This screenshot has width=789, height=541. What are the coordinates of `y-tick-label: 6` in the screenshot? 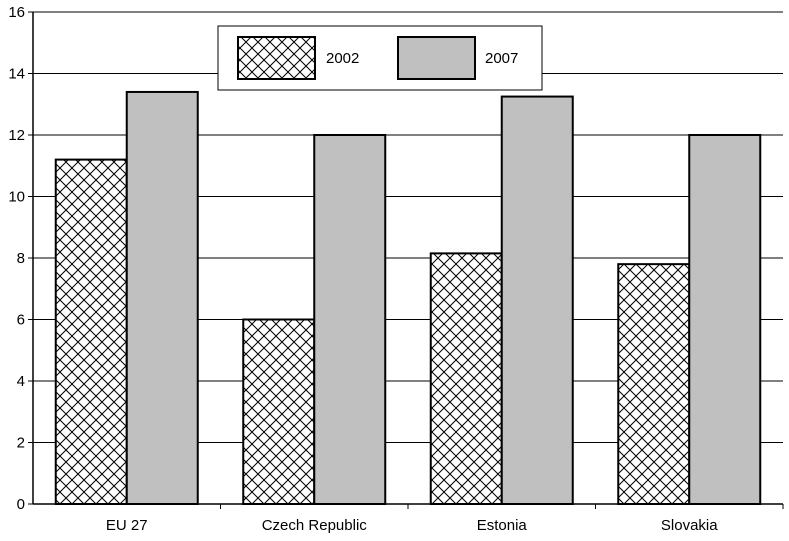 It's located at (21, 320).